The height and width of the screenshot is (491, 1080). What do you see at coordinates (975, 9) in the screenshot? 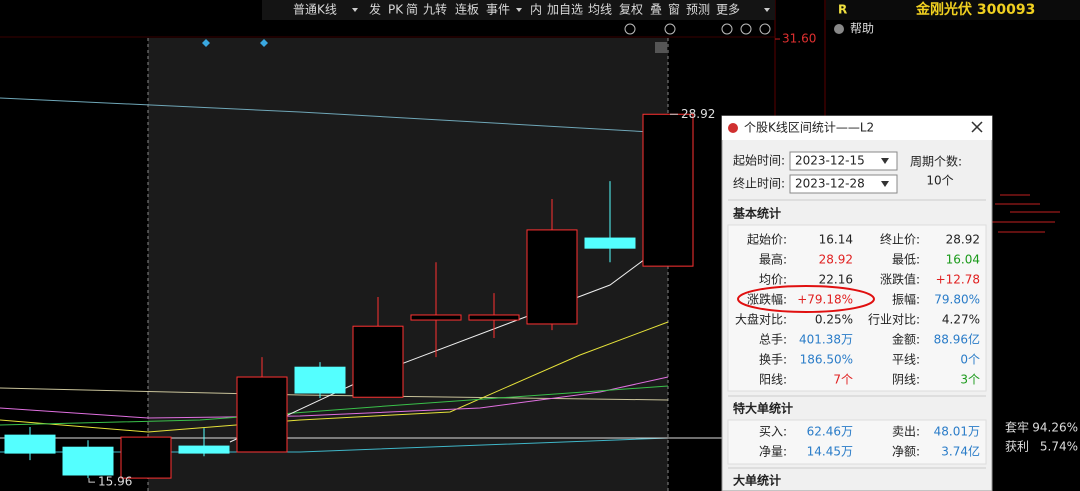
I see `stock-name: 金刚光伏 300093` at bounding box center [975, 9].